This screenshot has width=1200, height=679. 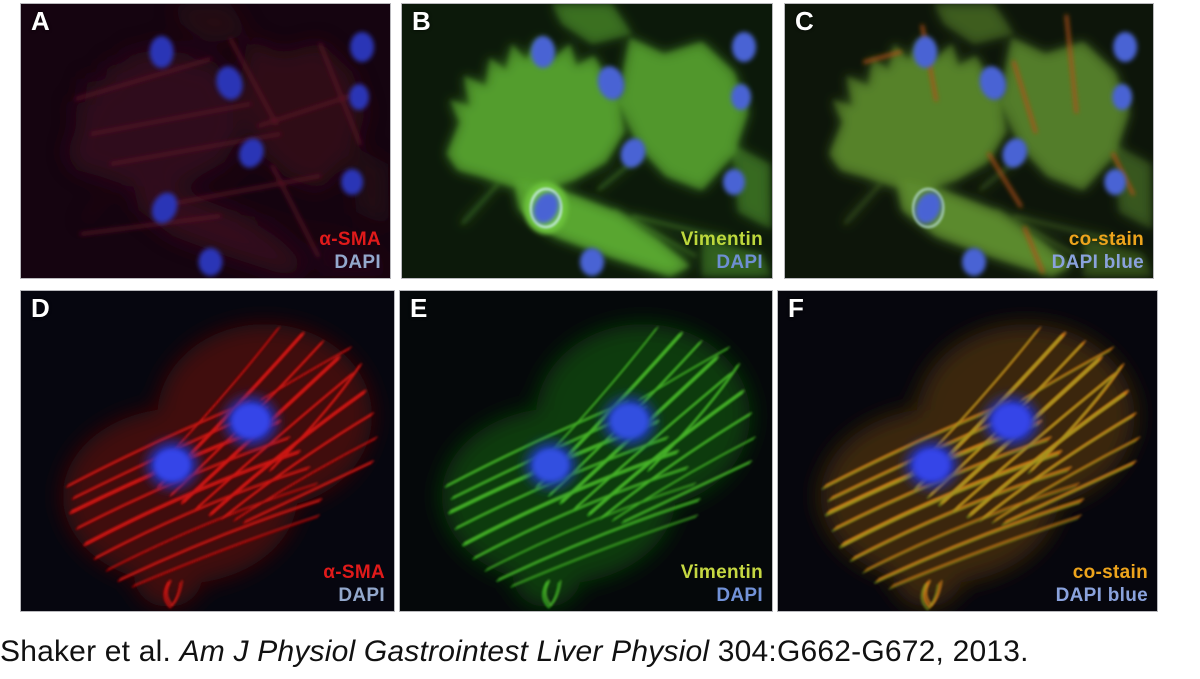 I want to click on micrograph-f-costain-dapi, so click(x=967, y=451).